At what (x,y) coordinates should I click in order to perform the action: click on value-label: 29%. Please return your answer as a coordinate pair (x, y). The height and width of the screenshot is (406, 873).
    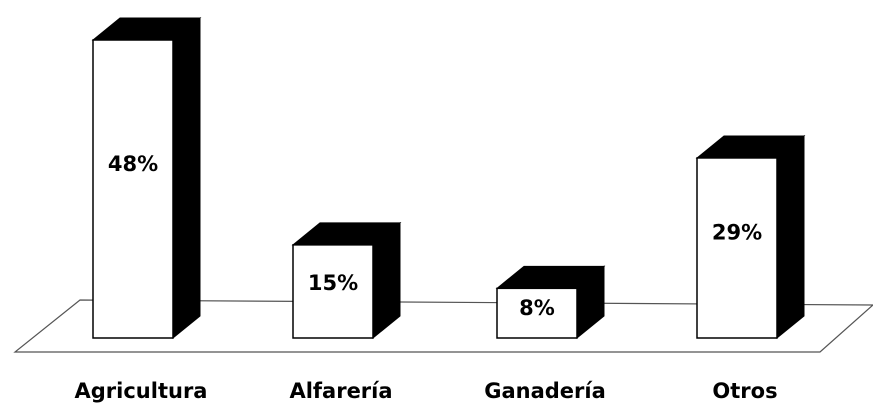
    Looking at the image, I should click on (737, 233).